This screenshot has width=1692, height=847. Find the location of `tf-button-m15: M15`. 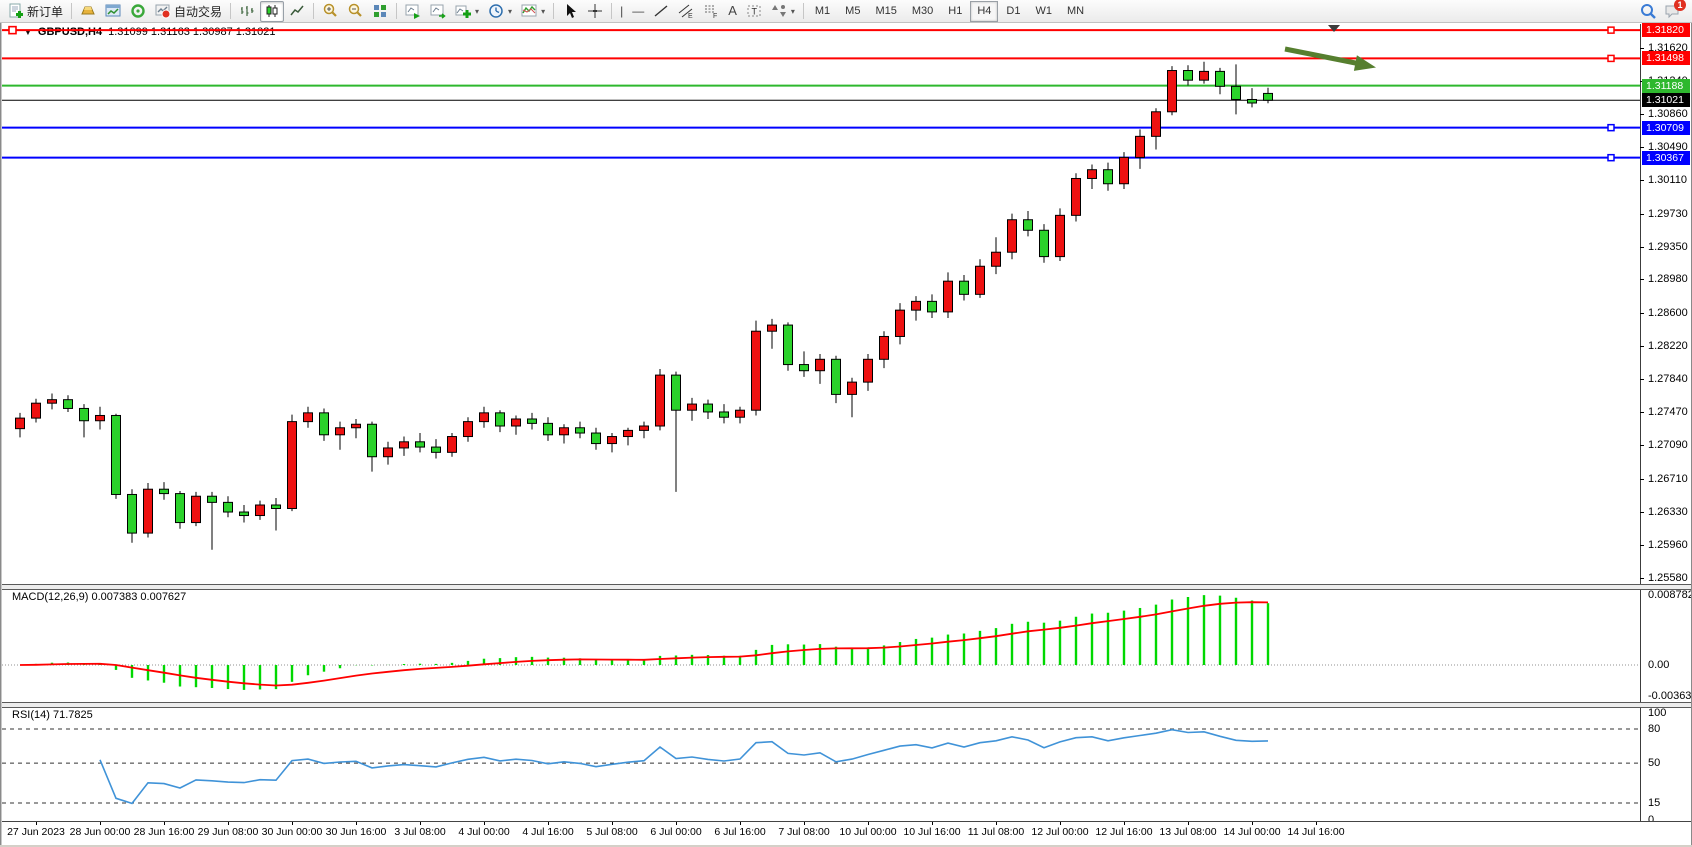

tf-button-m15: M15 is located at coordinates (886, 10).